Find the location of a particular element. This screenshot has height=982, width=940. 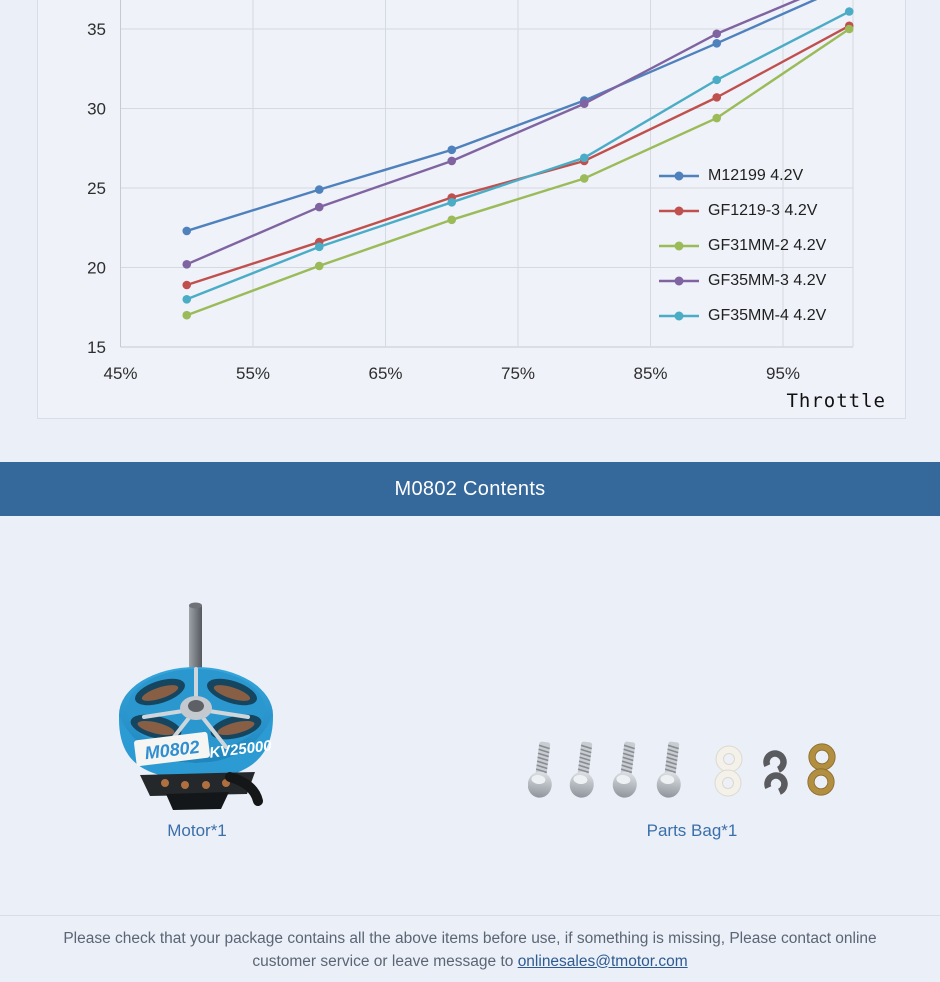

x-tick-label: 55% is located at coordinates (253, 373).